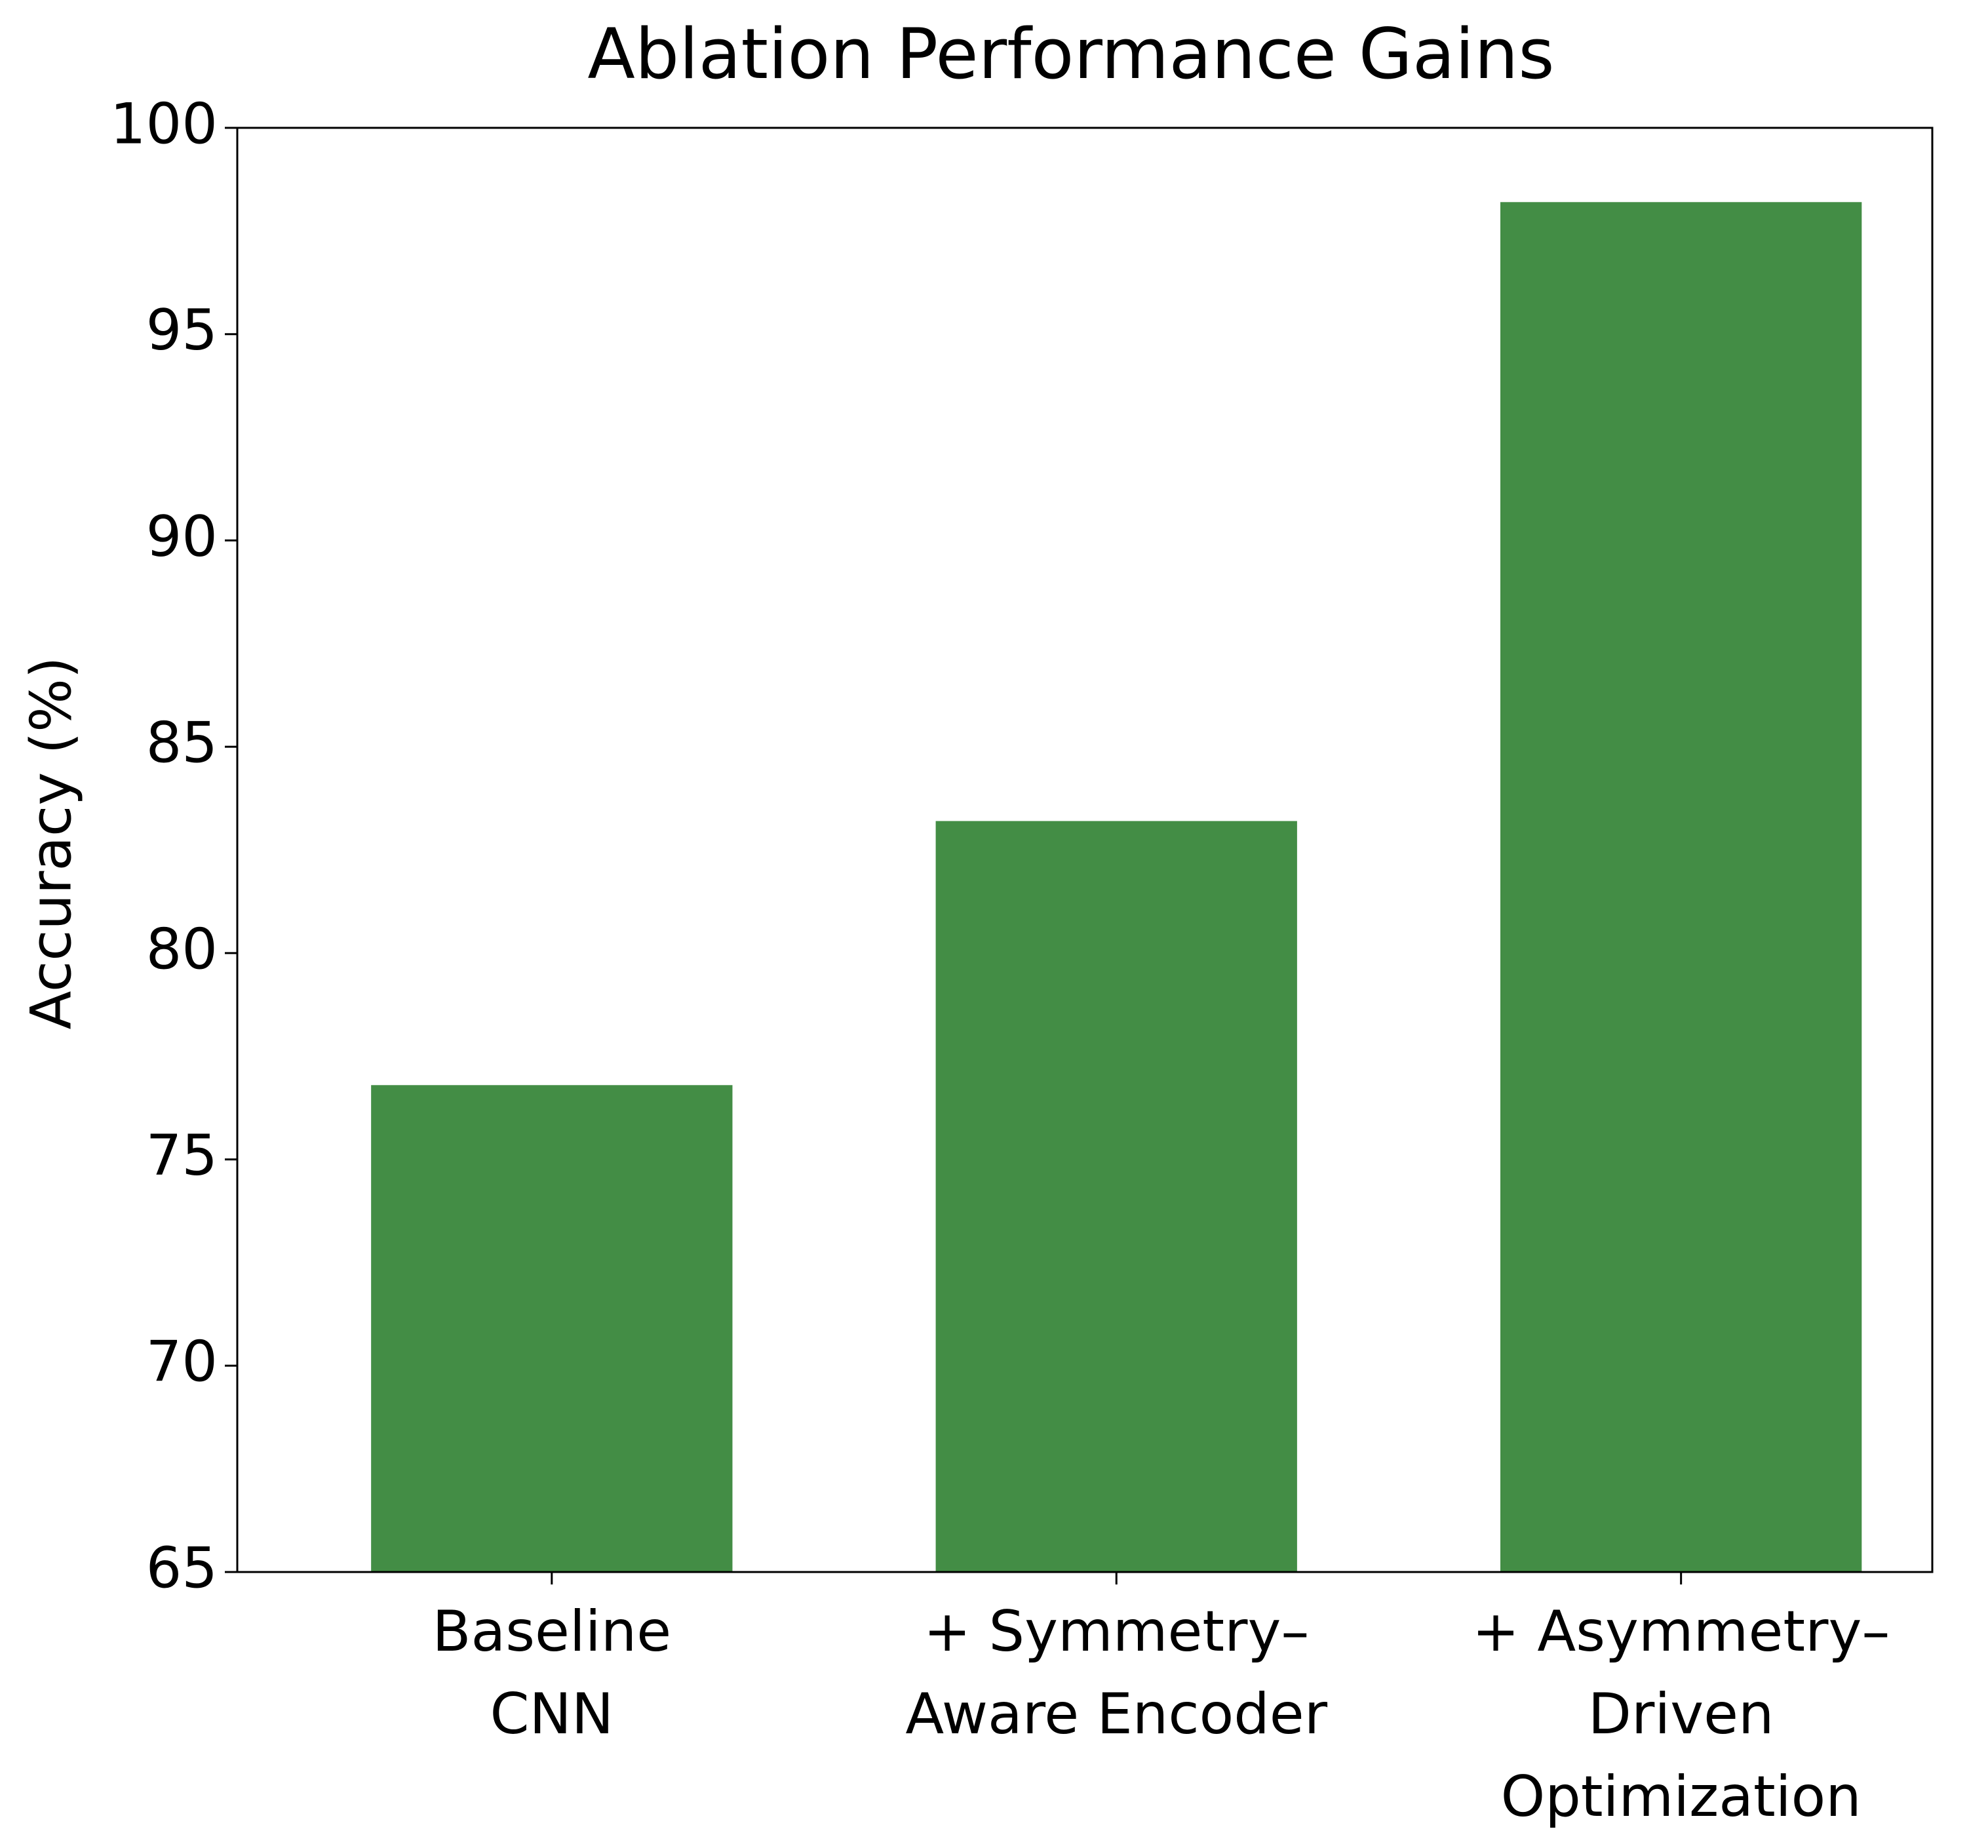  I want to click on y-tick-label: 95, so click(182, 330).